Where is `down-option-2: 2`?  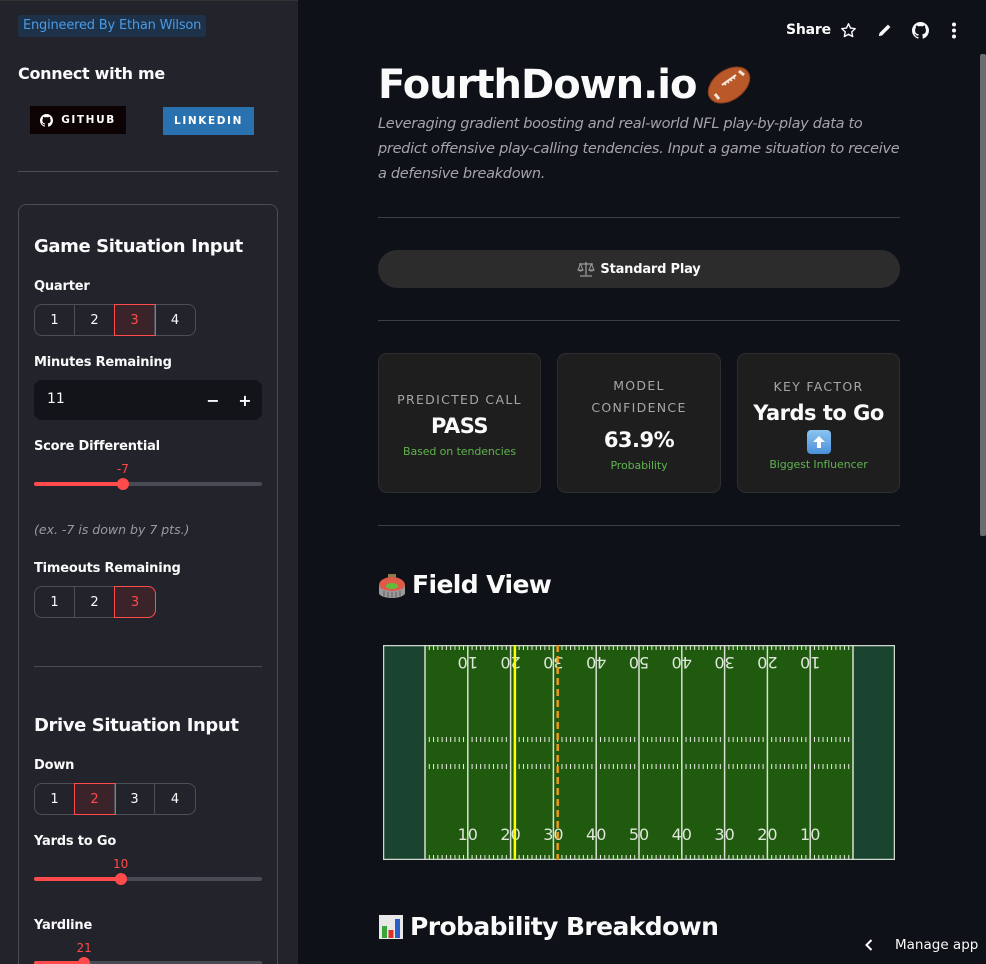
down-option-2: 2 is located at coordinates (95, 799).